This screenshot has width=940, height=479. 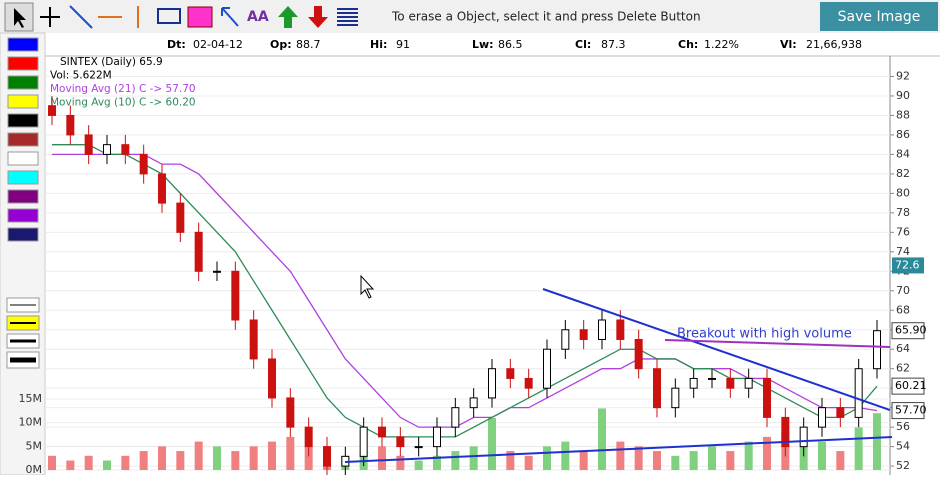 What do you see at coordinates (200, 17) in the screenshot?
I see `tool-fib` at bounding box center [200, 17].